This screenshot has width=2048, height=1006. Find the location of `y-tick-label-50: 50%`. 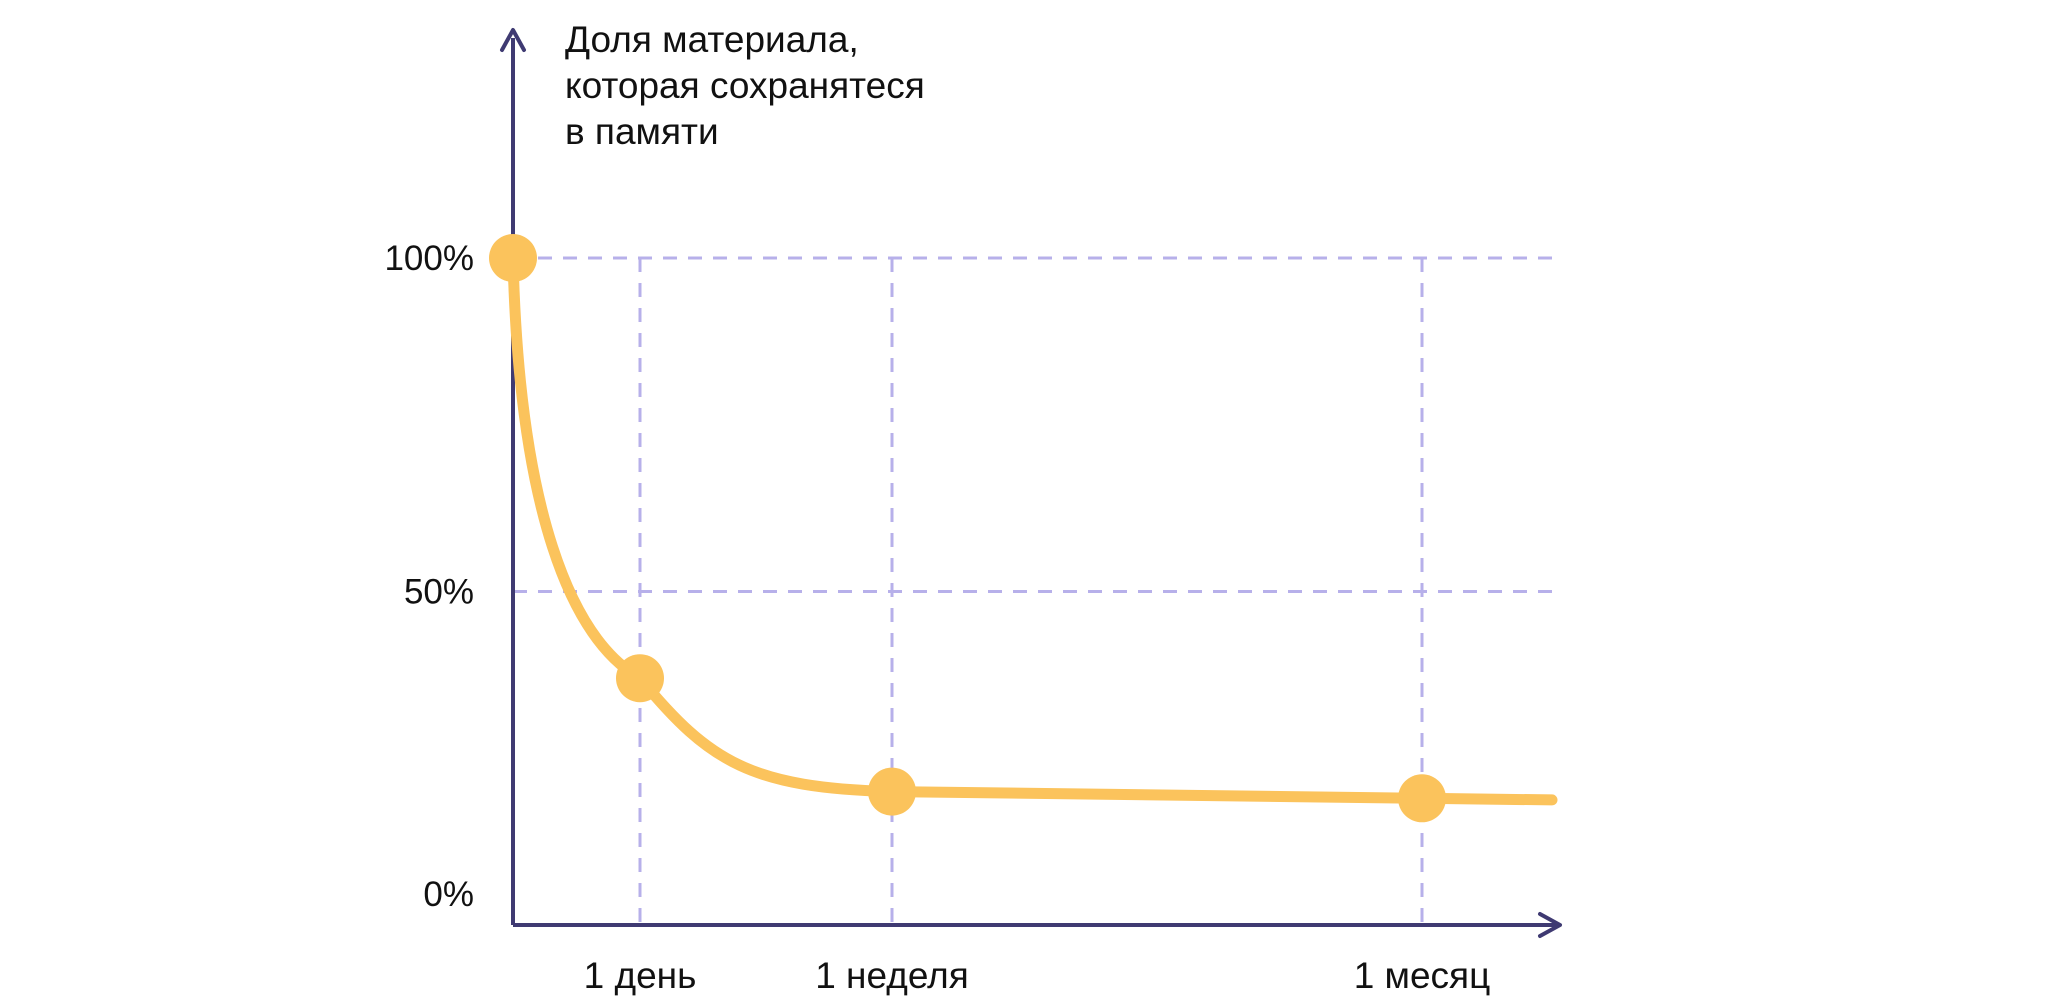

y-tick-label-50: 50% is located at coordinates (439, 592).